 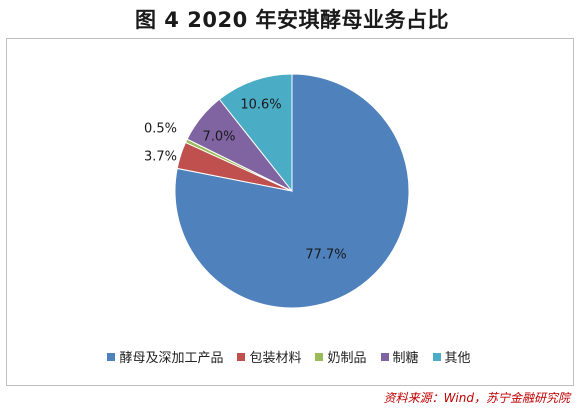 What do you see at coordinates (260, 105) in the screenshot?
I see `pie-data-label: 10.6%` at bounding box center [260, 105].